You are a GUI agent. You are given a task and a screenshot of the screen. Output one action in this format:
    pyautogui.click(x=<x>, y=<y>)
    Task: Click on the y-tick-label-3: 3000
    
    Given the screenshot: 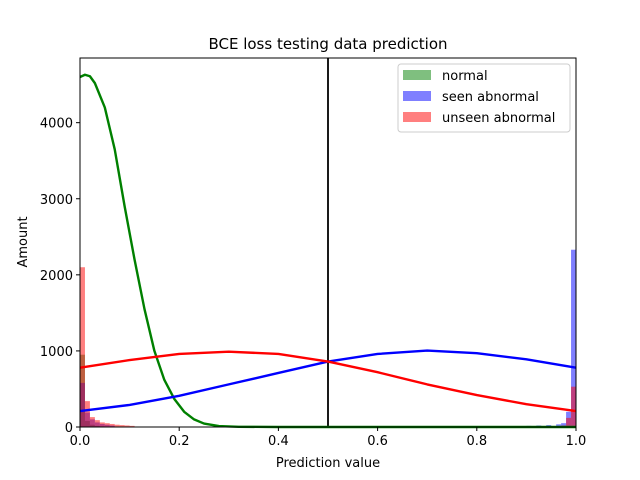 What is the action you would take?
    pyautogui.click(x=56, y=200)
    